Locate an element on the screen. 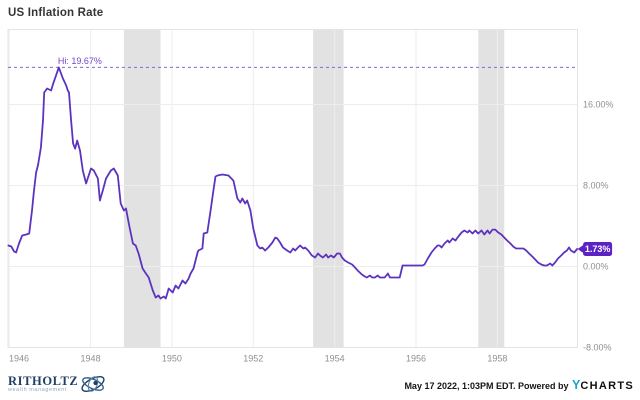  last-value-badge-arrow is located at coordinates (581, 249).